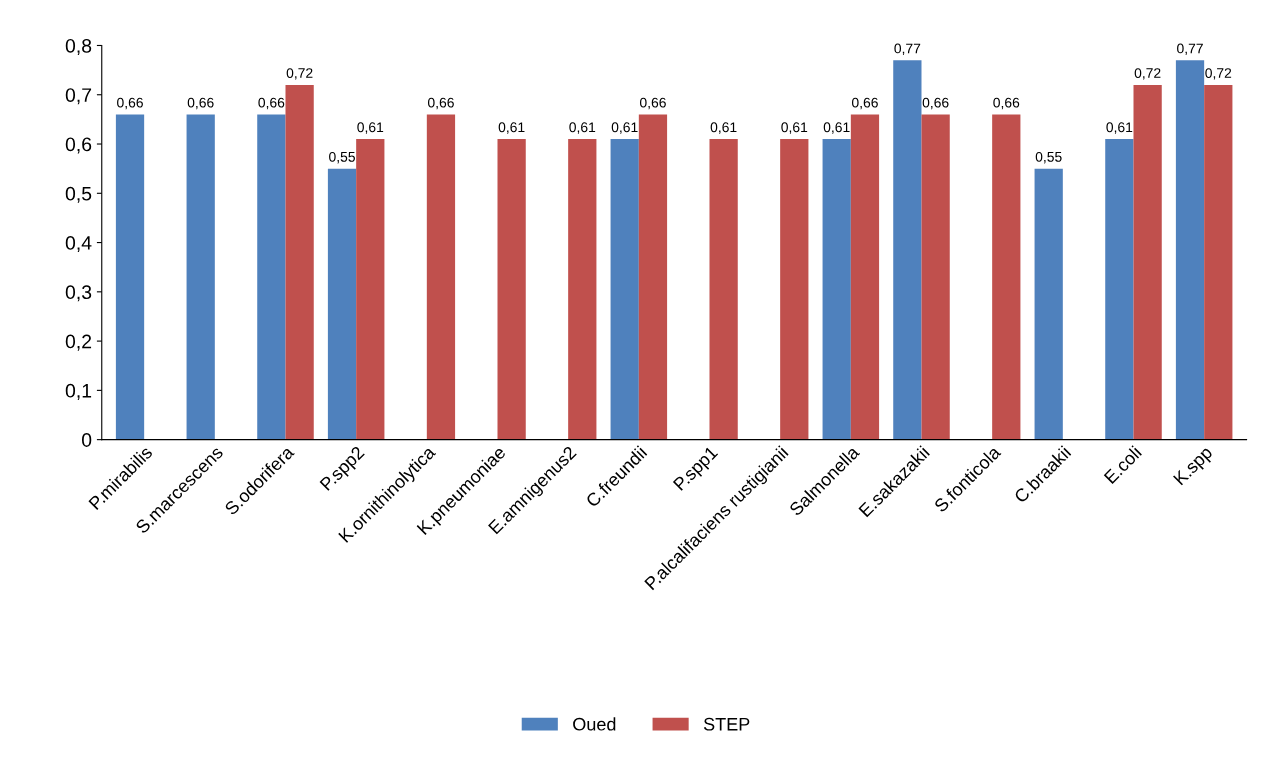 The image size is (1272, 758). Describe the element at coordinates (78, 244) in the screenshot. I see `y-tick-label: 0,4` at that location.